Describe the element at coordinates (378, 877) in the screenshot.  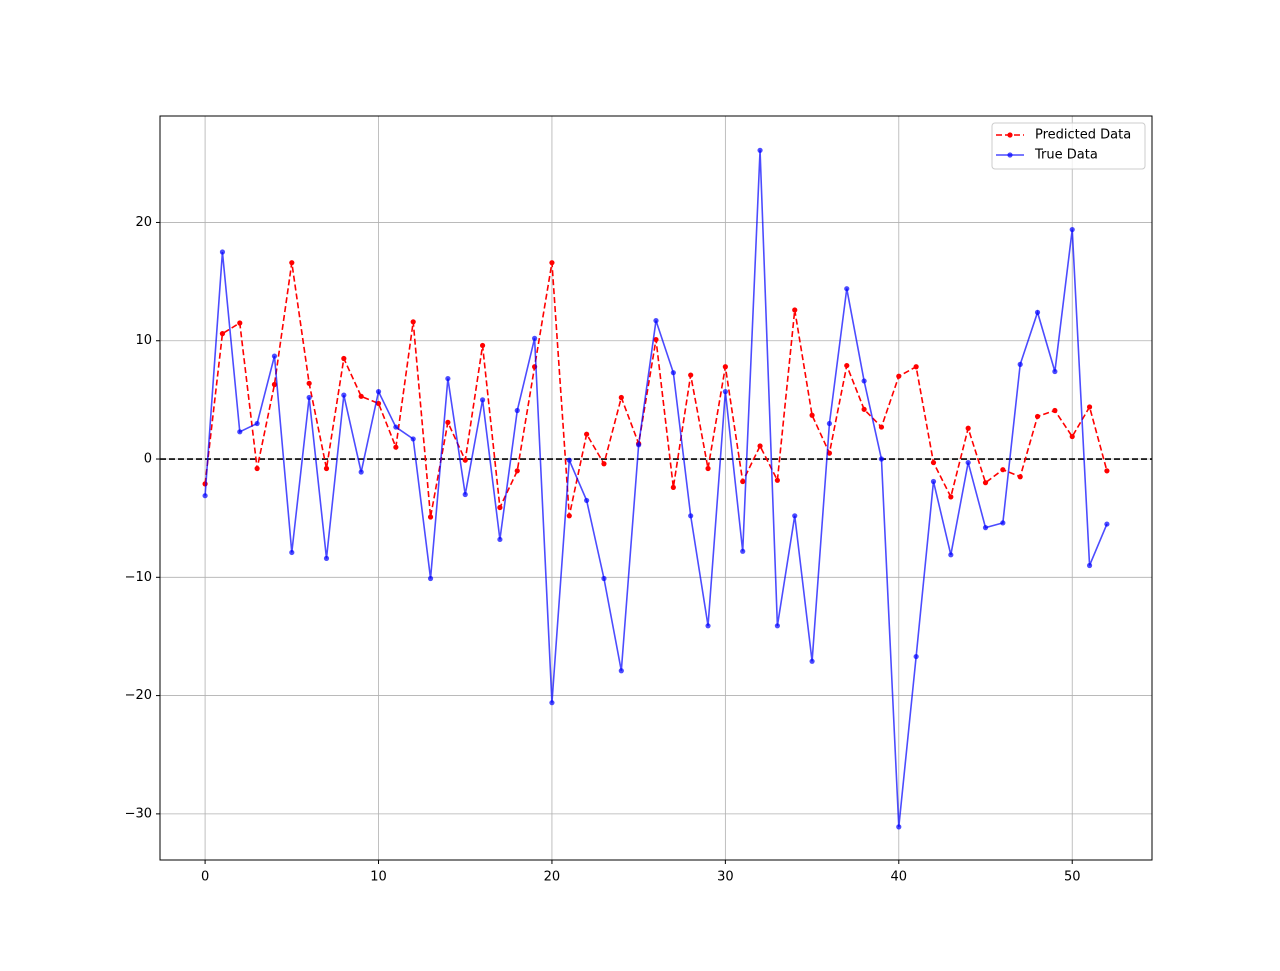
I see `x-tick-label: 10` at that location.